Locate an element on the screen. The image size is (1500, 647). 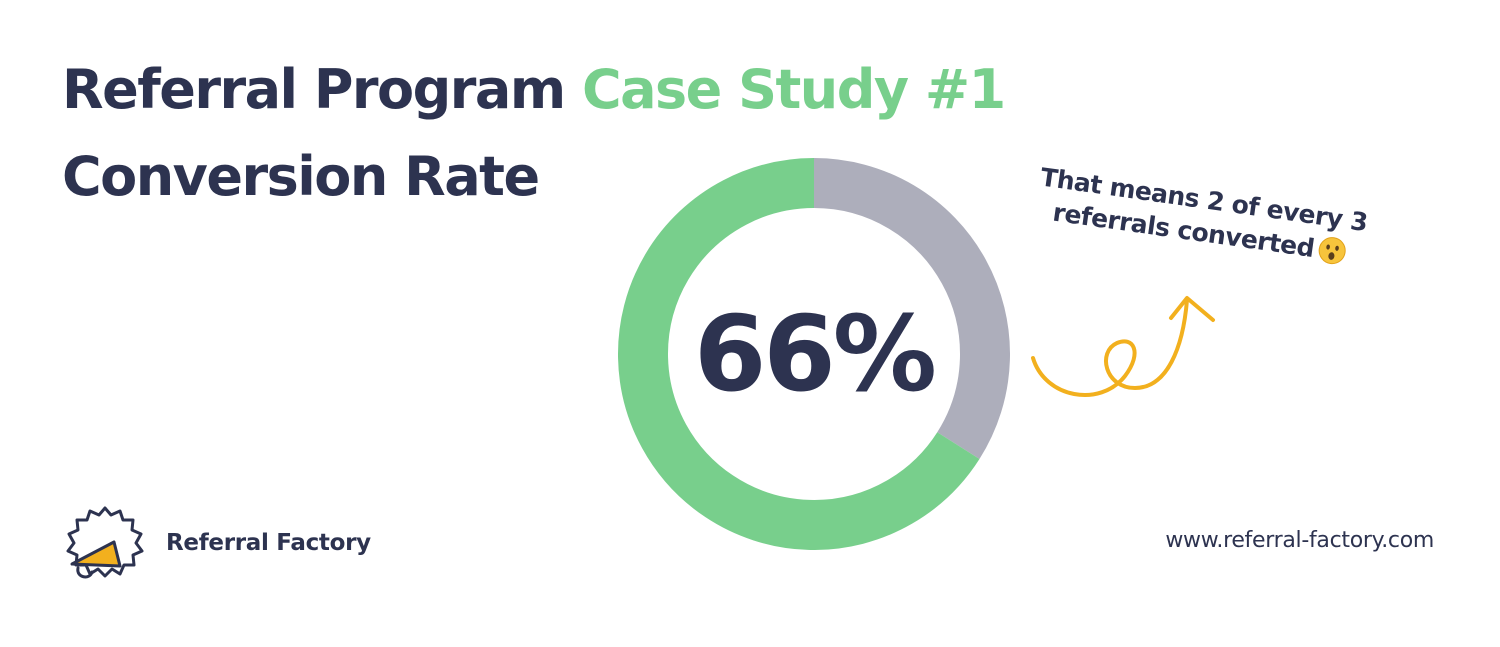
brand-name: Referral Factory is located at coordinates (268, 543).